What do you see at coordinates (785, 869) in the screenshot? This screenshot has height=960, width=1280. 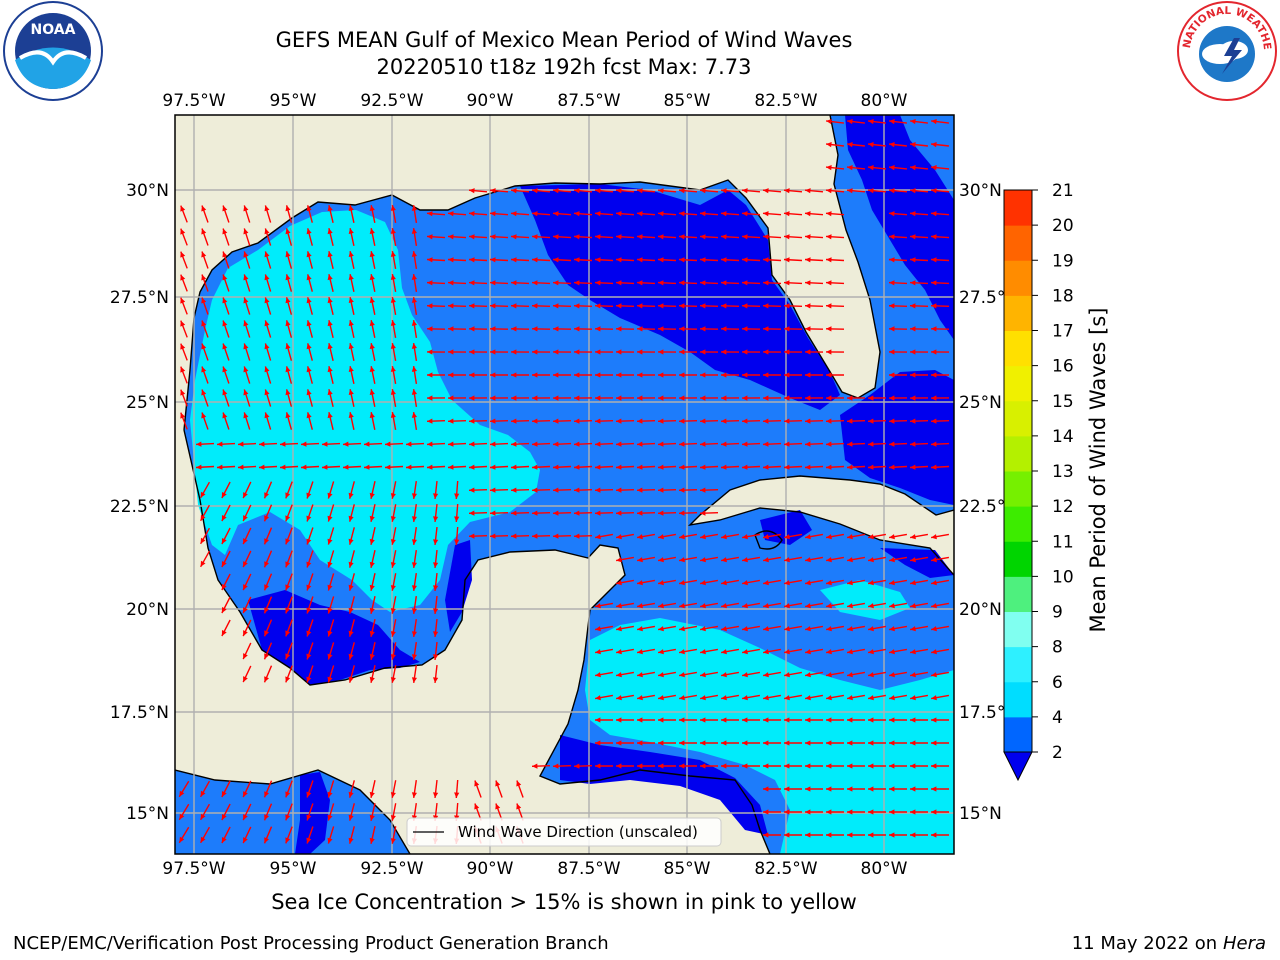 I see `lon-tick-bottom: 82.5°W` at bounding box center [785, 869].